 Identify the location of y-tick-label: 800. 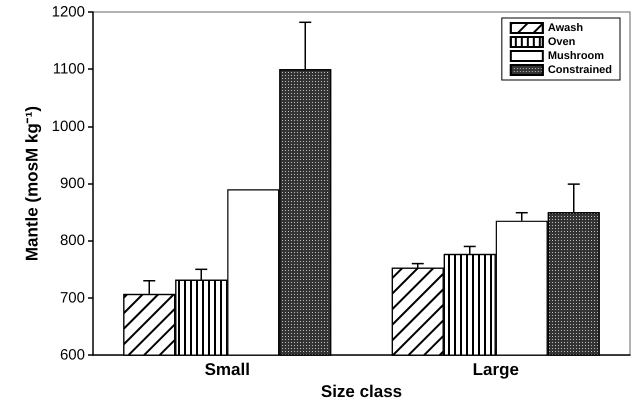
(72, 241).